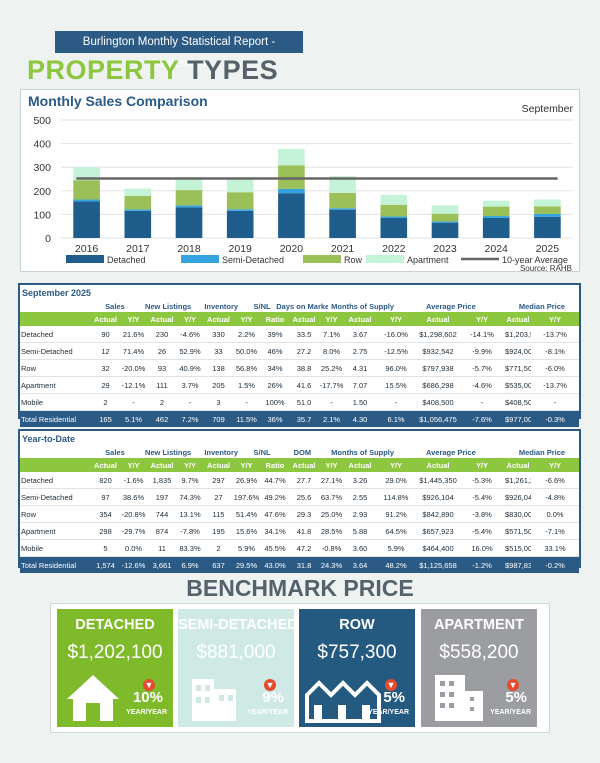 The height and width of the screenshot is (763, 600). Describe the element at coordinates (357, 668) in the screenshot. I see `benchmark-card-row: ROW $757,300 ▼ 5% YEAR/YEAR` at that location.